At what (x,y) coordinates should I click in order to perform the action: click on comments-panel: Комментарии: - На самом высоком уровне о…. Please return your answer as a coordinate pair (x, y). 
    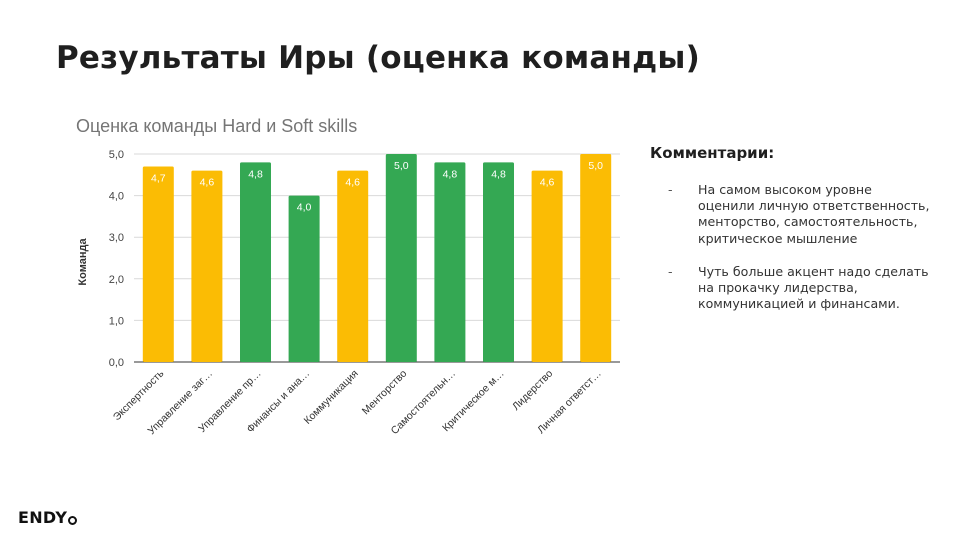
    Looking at the image, I should click on (795, 236).